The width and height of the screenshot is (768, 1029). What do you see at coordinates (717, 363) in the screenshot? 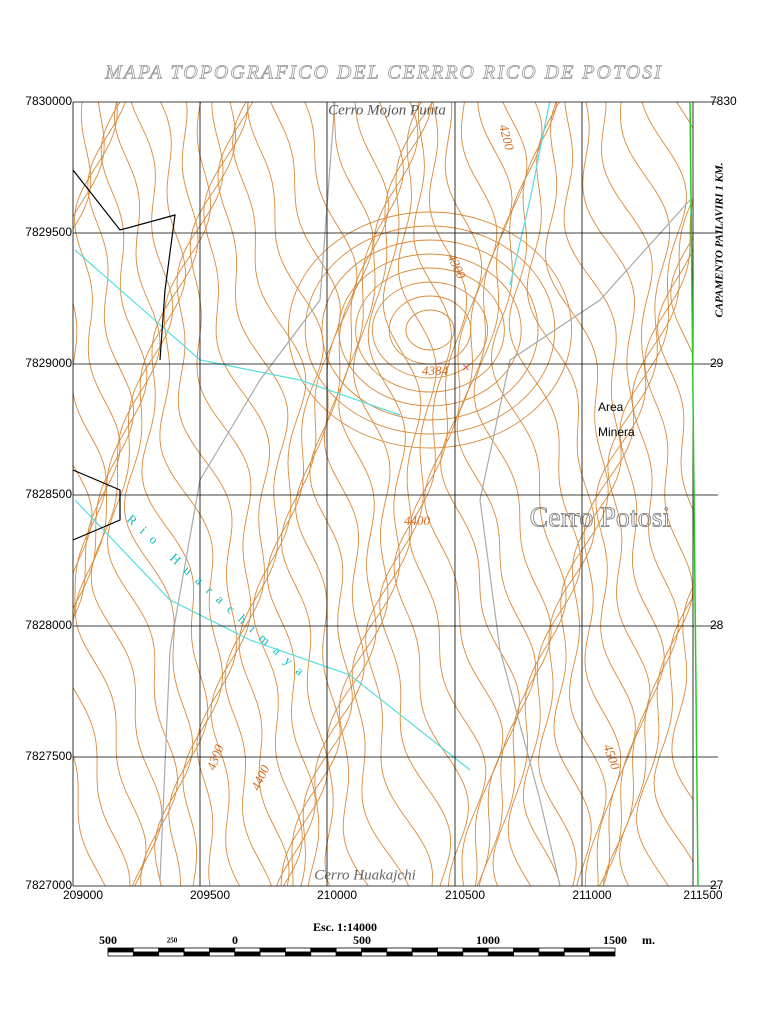
I see `grid-label: 29` at bounding box center [717, 363].